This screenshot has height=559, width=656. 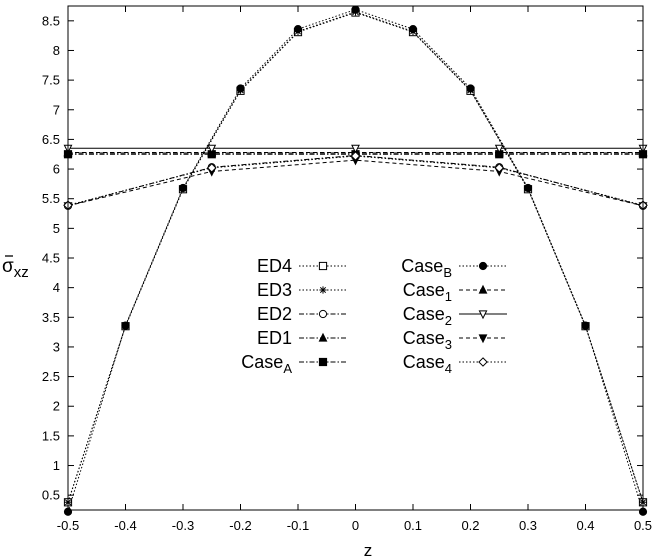 What do you see at coordinates (413, 525) in the screenshot?
I see `x-tick-label: 0.1` at bounding box center [413, 525].